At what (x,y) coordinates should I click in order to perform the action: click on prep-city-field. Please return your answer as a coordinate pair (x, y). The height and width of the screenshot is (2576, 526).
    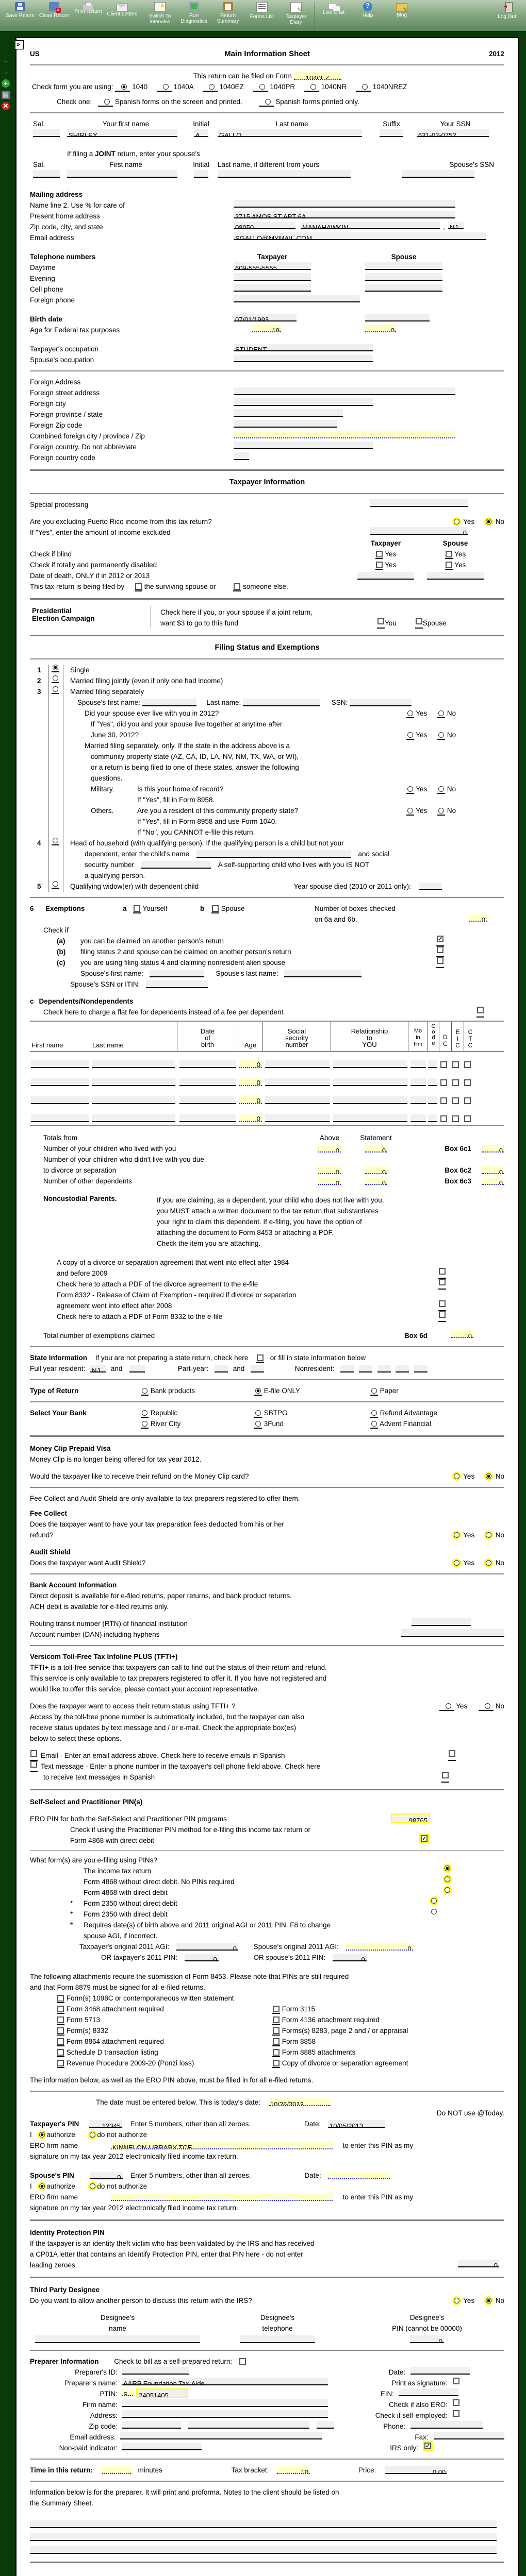
    Looking at the image, I should click on (249, 2425).